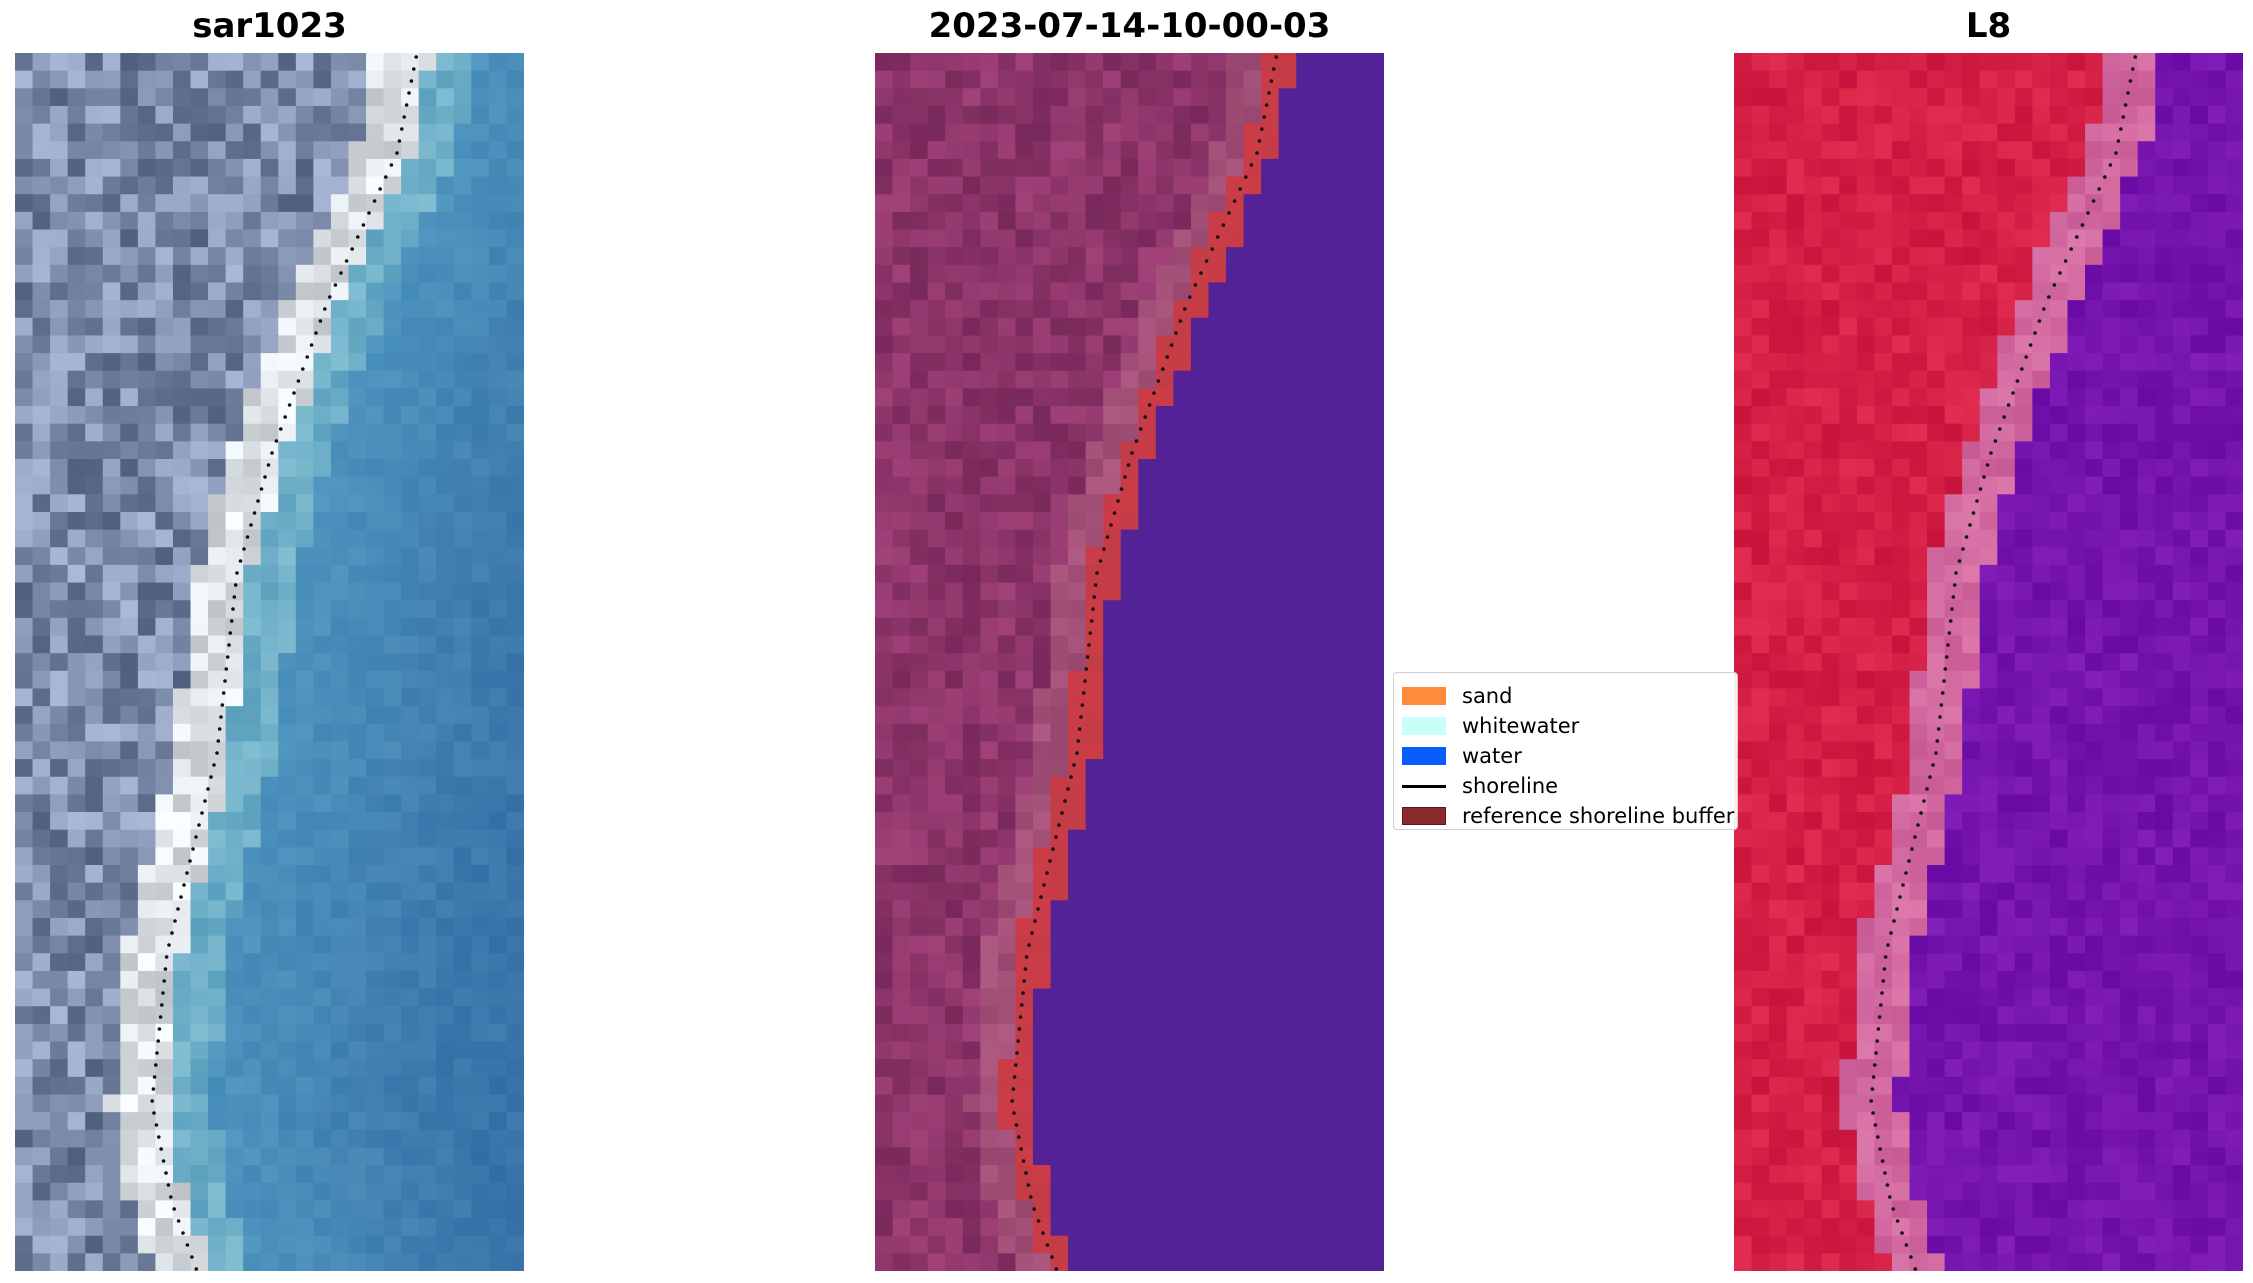  I want to click on reference-buffer-swatch, so click(1424, 816).